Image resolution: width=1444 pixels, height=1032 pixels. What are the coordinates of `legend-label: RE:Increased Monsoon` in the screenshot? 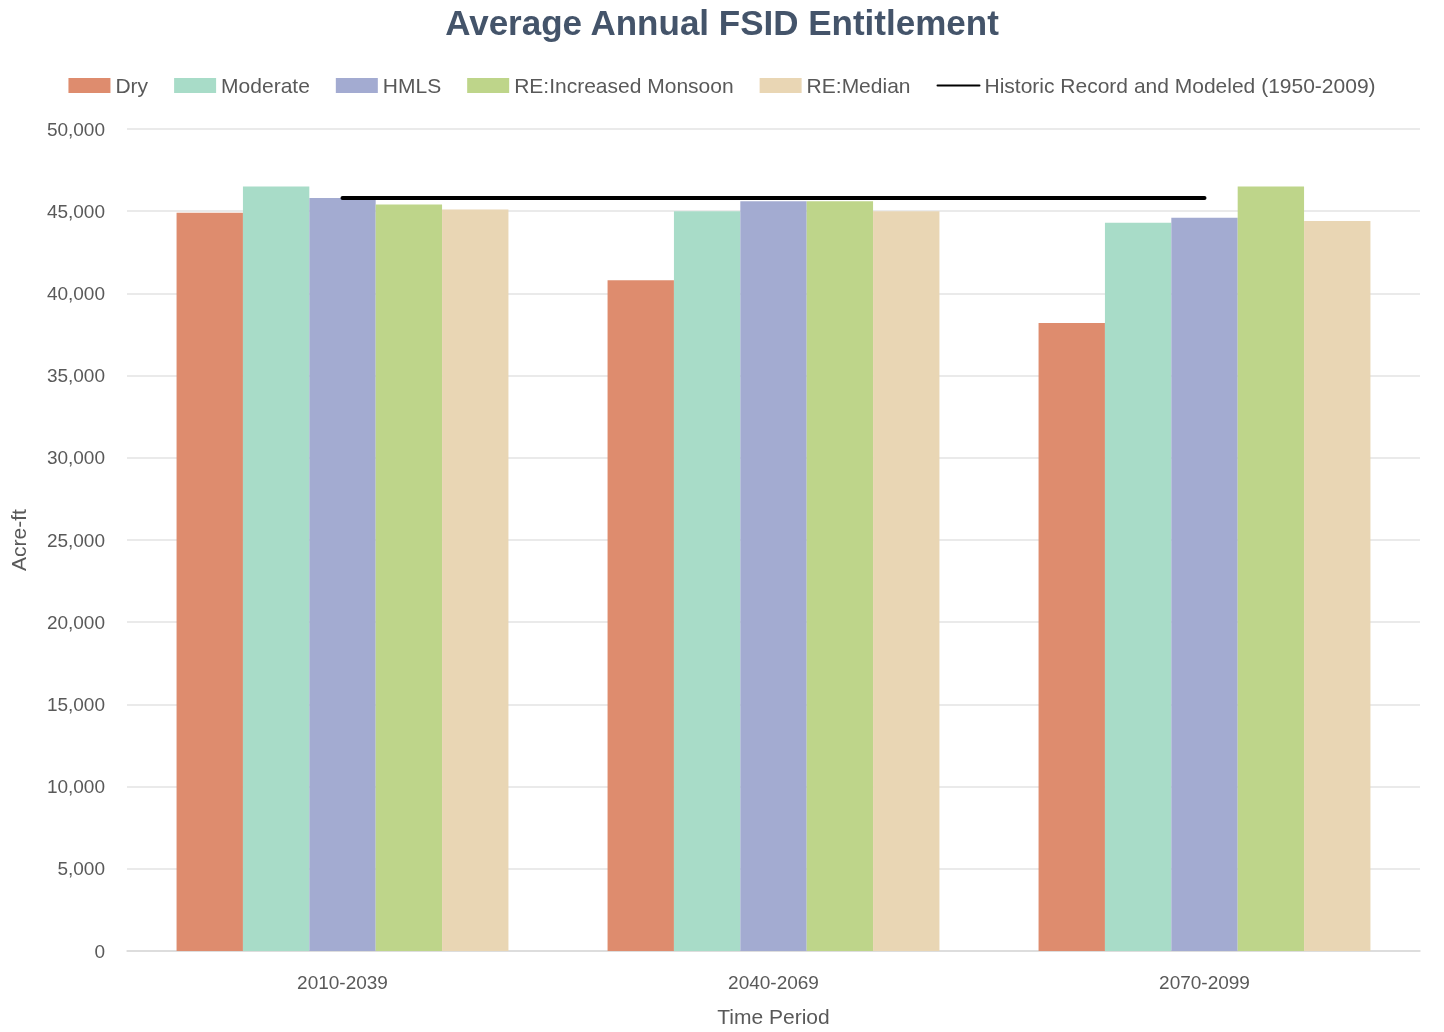 It's located at (624, 85).